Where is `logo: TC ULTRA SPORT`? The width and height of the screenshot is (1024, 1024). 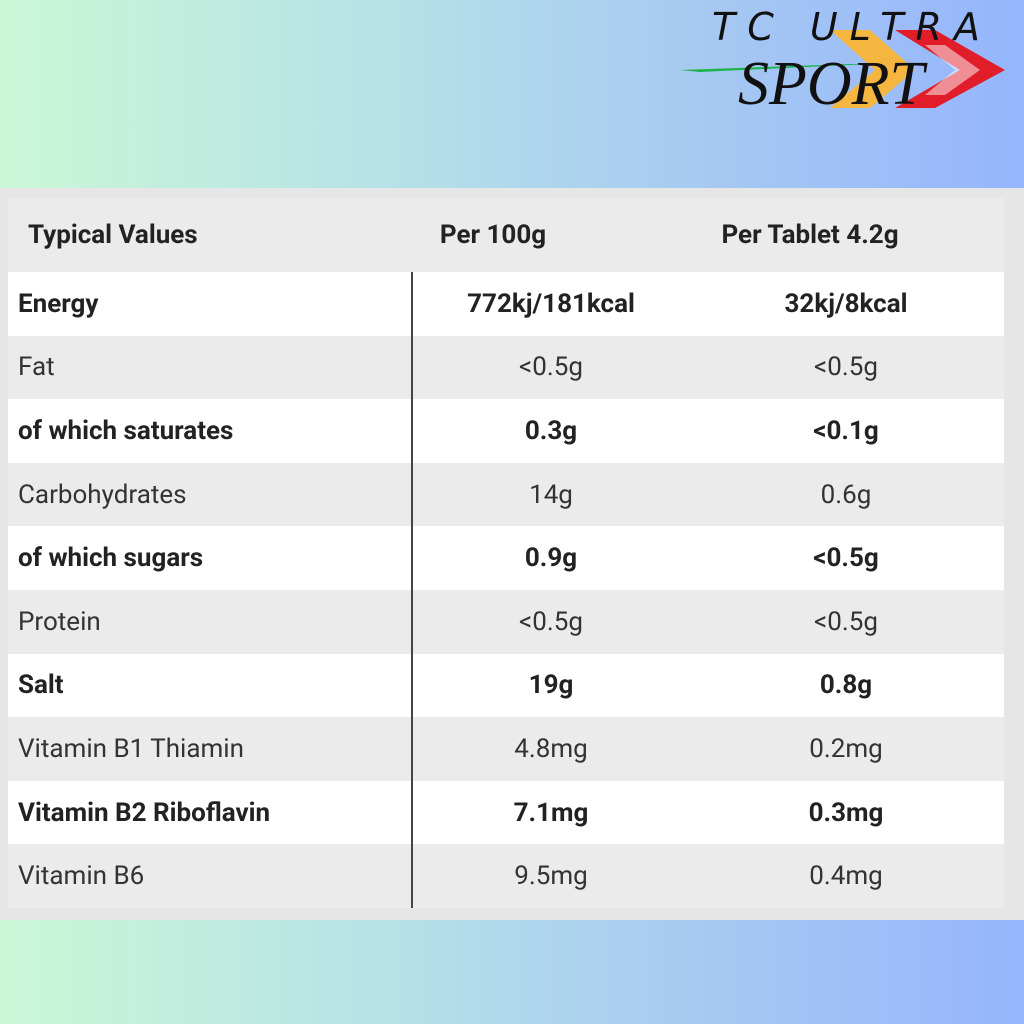 logo: TC ULTRA SPORT is located at coordinates (842, 61).